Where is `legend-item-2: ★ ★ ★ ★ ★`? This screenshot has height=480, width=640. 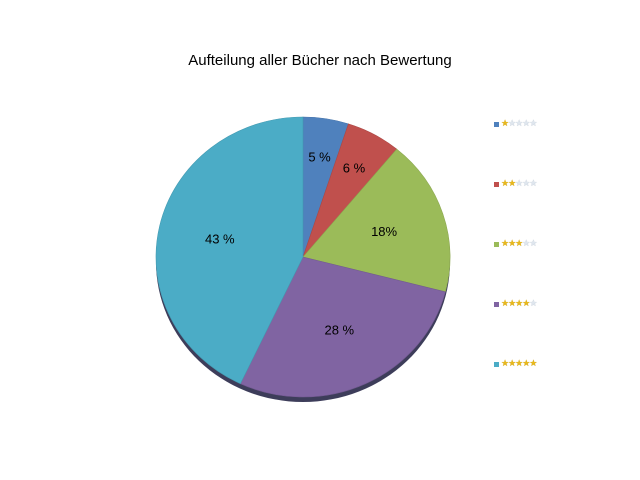
legend-item-2: ★ ★ ★ ★ ★ is located at coordinates (516, 184).